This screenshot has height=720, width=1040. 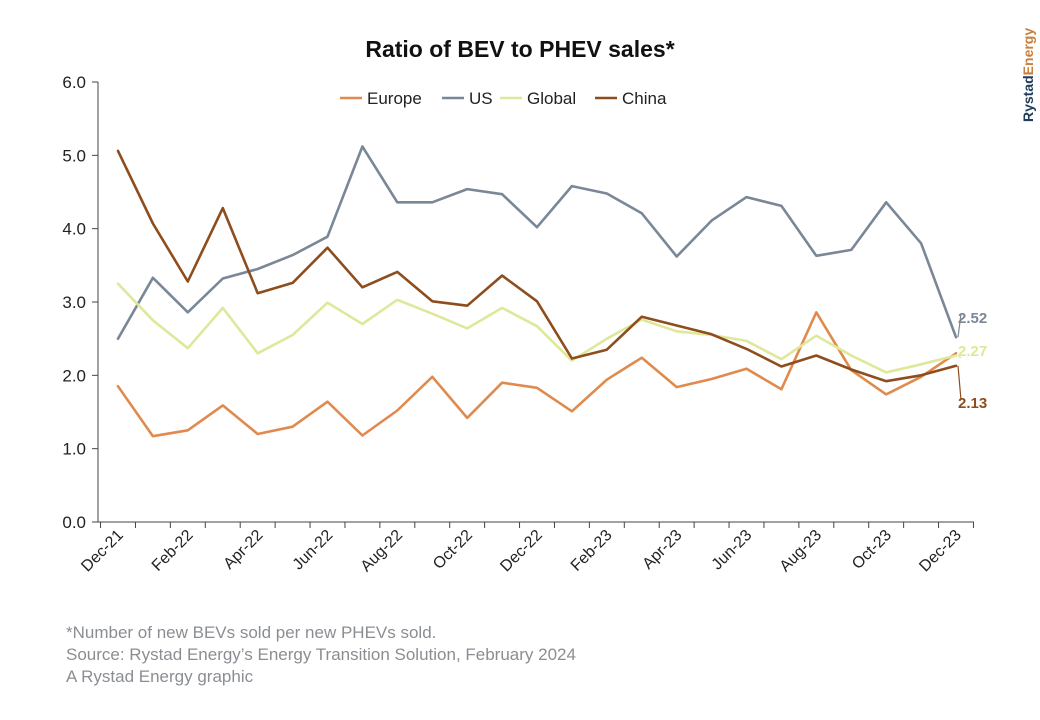 I want to click on y-tick-label: 2.0, so click(x=74, y=375).